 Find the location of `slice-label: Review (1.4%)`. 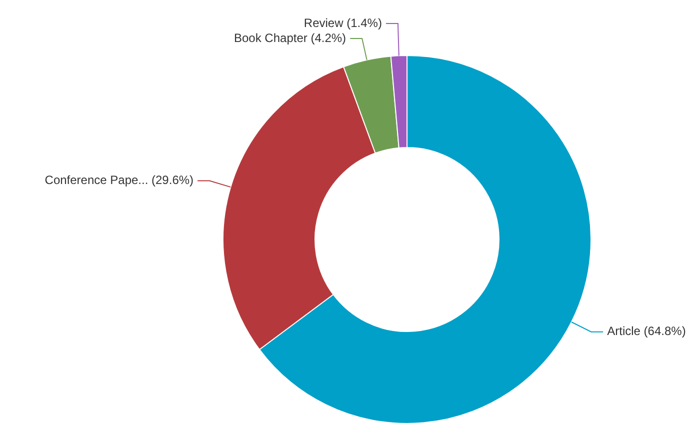

slice-label: Review (1.4%) is located at coordinates (343, 23).